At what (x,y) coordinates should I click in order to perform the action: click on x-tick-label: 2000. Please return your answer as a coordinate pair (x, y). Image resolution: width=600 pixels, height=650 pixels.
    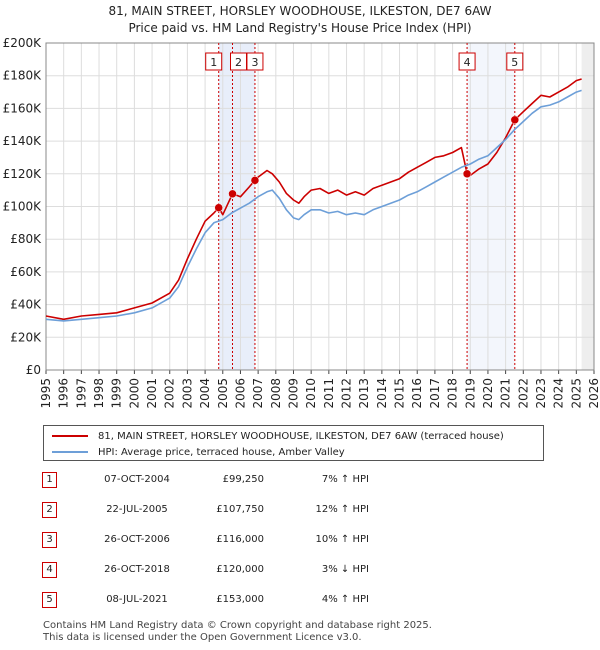
    Looking at the image, I should click on (134, 393).